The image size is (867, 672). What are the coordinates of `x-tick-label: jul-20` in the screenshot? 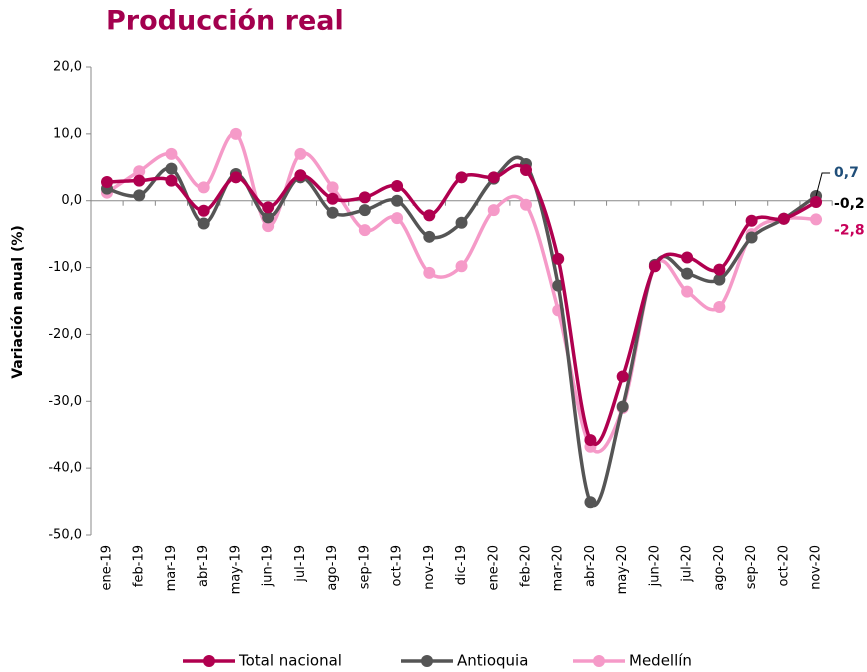 It's located at (687, 564).